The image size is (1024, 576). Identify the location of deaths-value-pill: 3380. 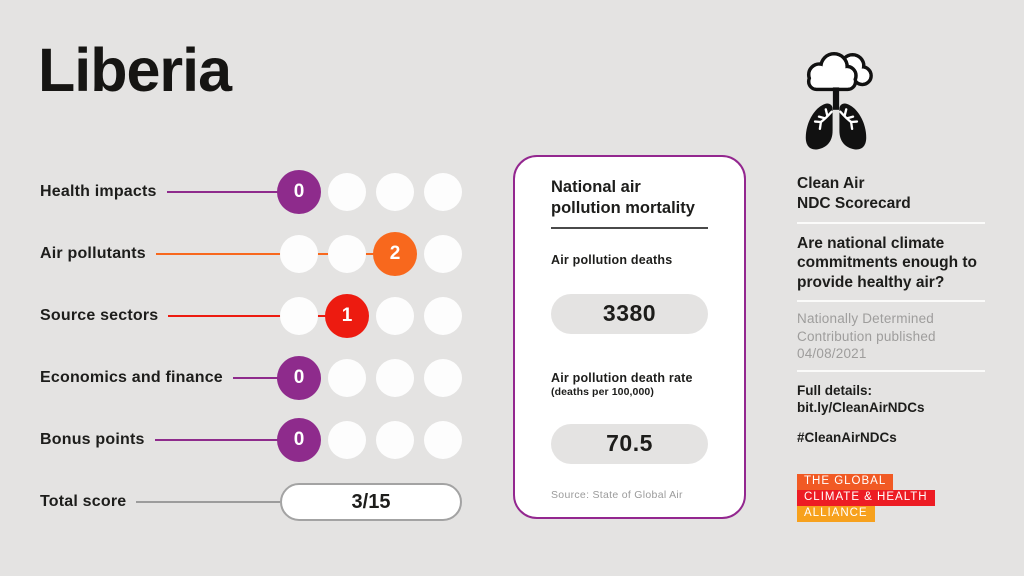
(629, 313).